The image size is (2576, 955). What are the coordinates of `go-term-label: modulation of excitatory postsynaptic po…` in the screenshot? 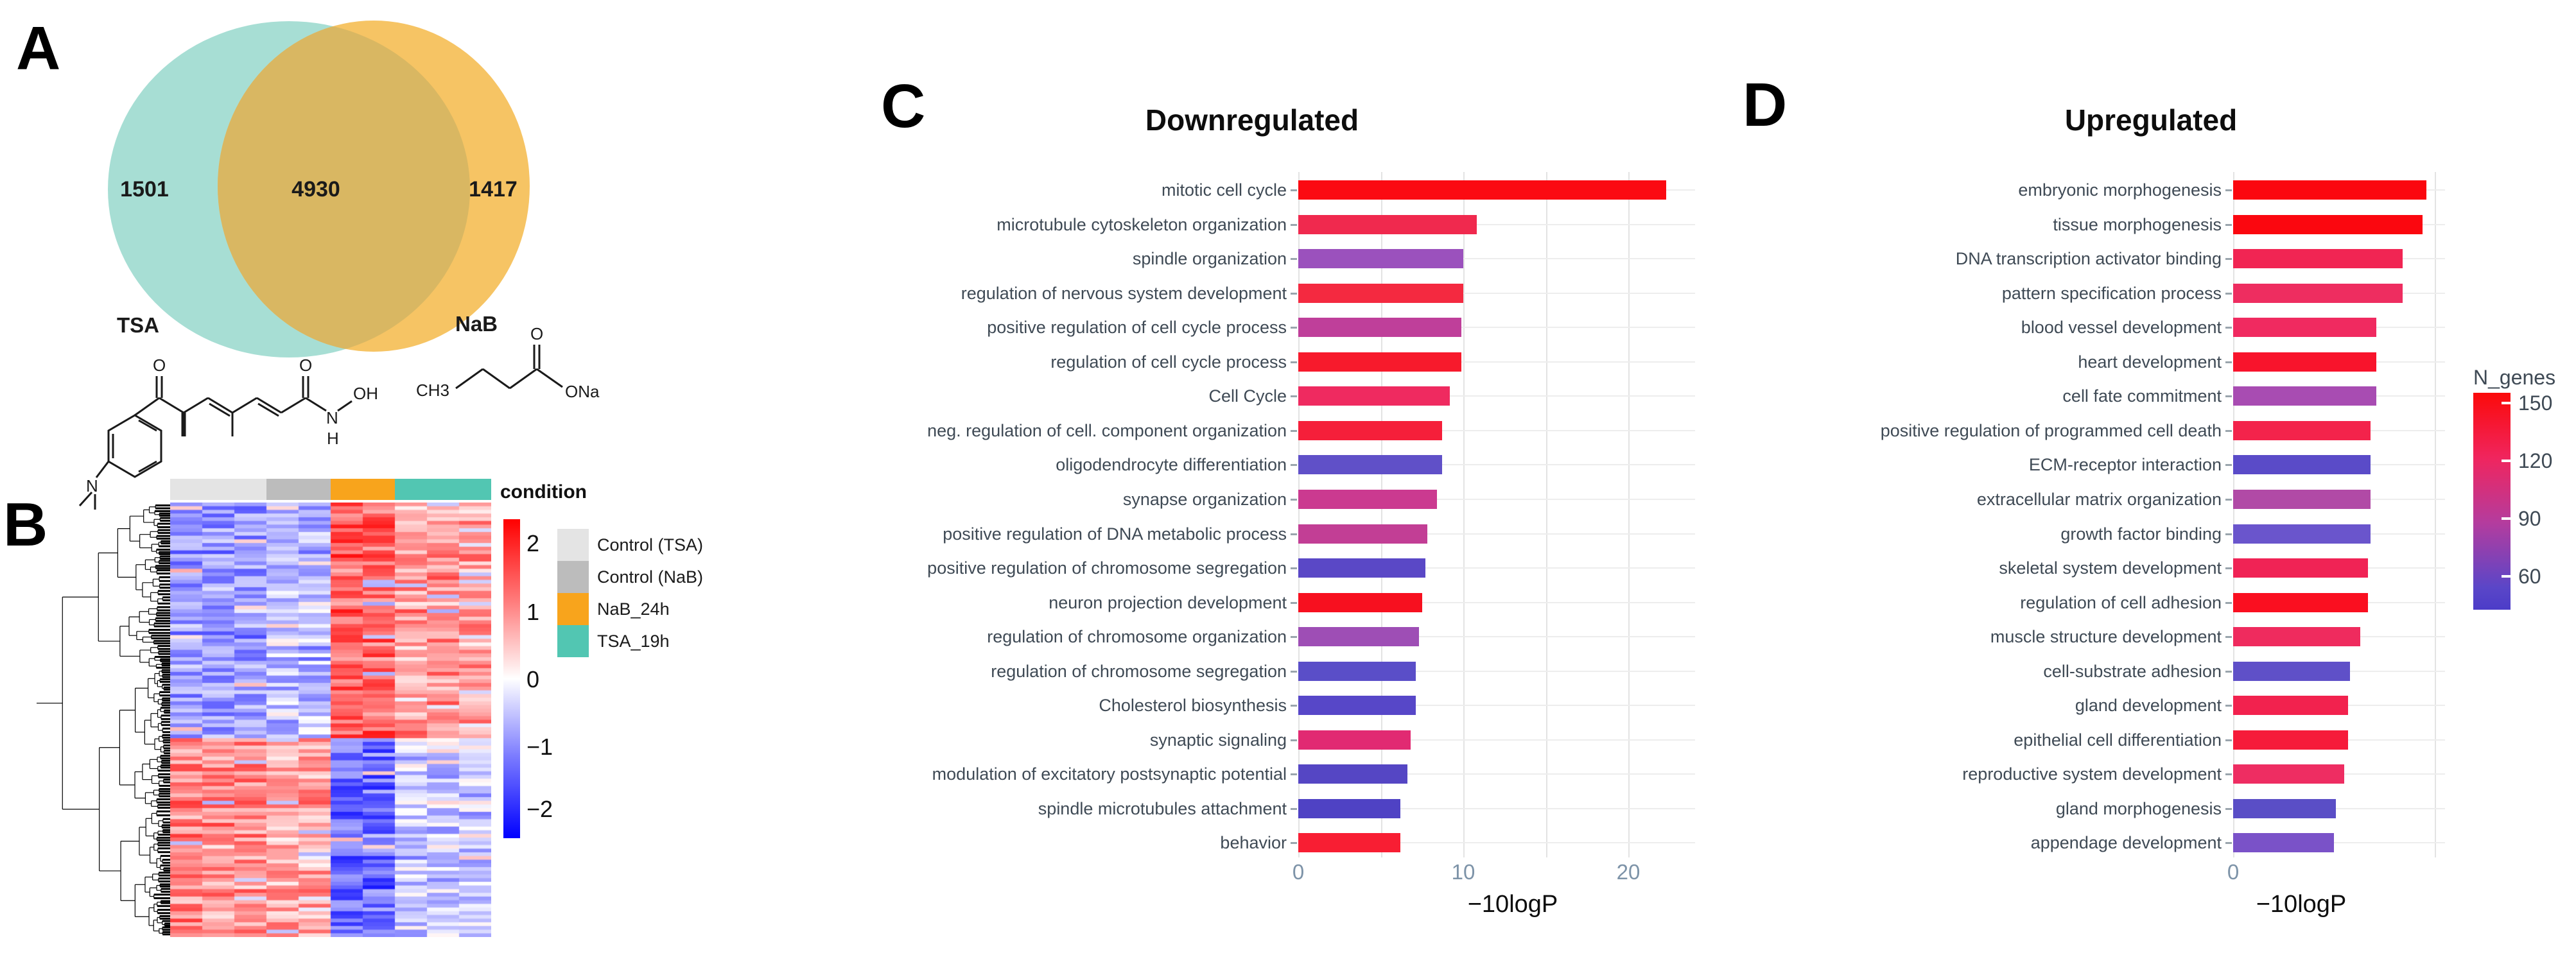 It's located at (1109, 774).